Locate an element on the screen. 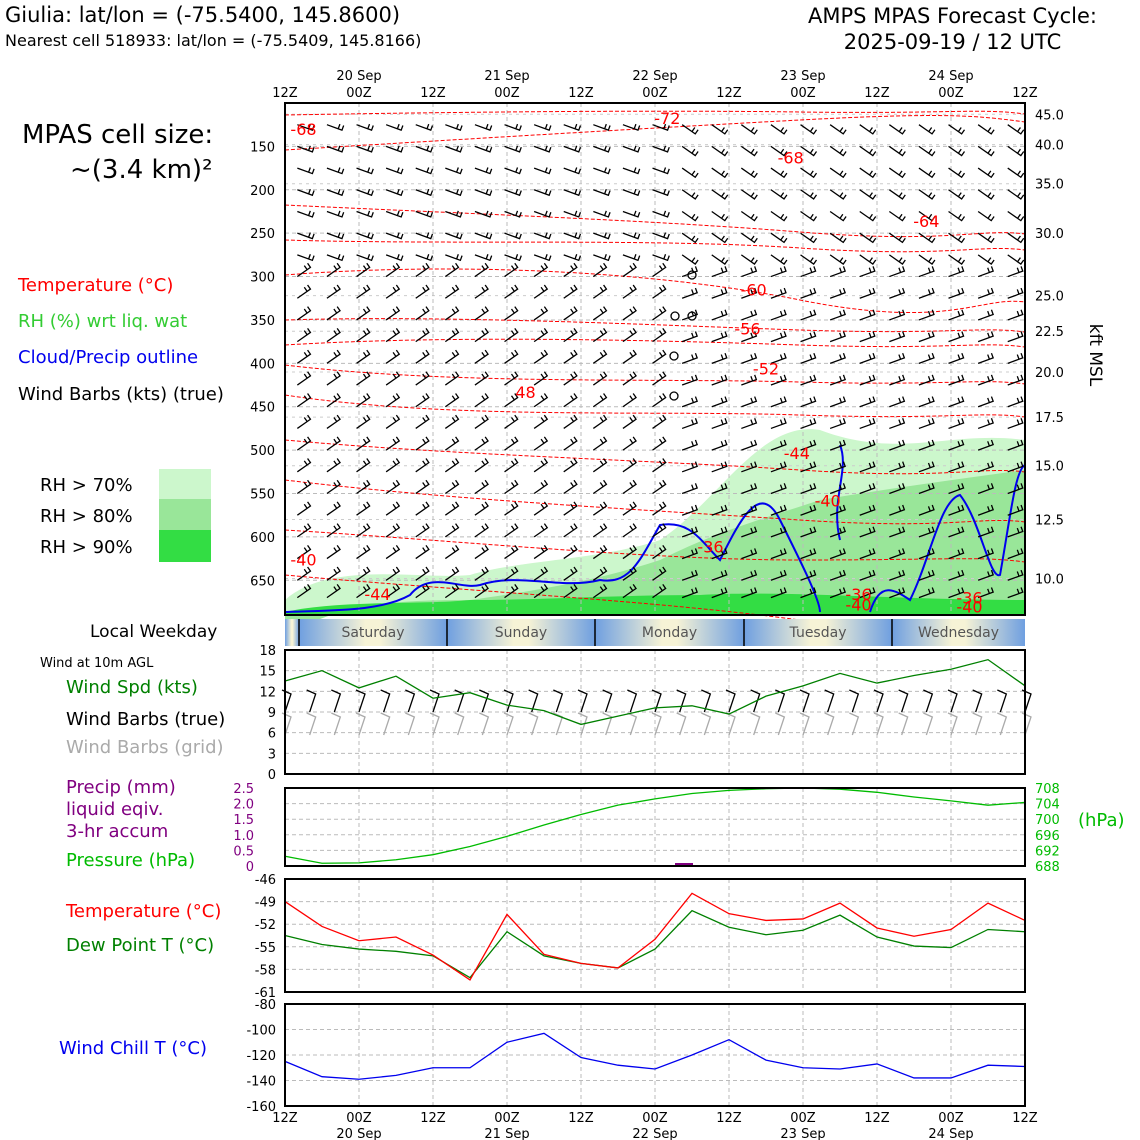  temperature-contour-label: 48 is located at coordinates (525, 392).